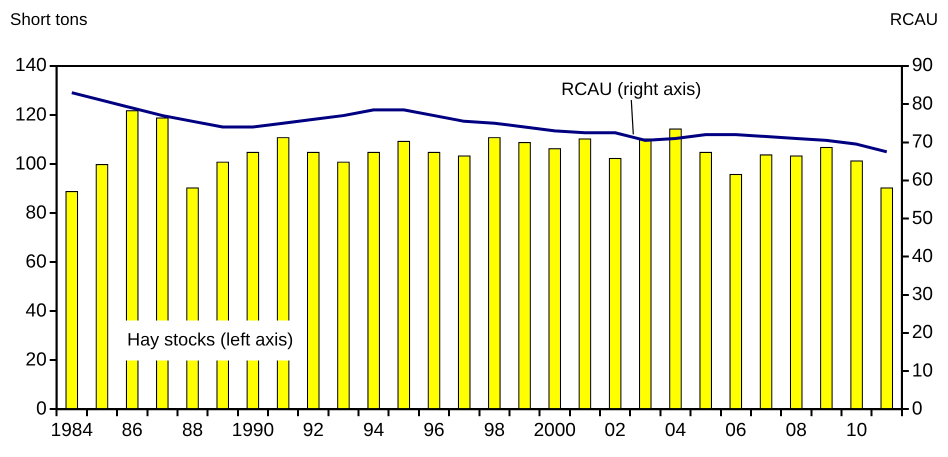  What do you see at coordinates (675, 430) in the screenshot?
I see `x-tick-label: 04` at bounding box center [675, 430].